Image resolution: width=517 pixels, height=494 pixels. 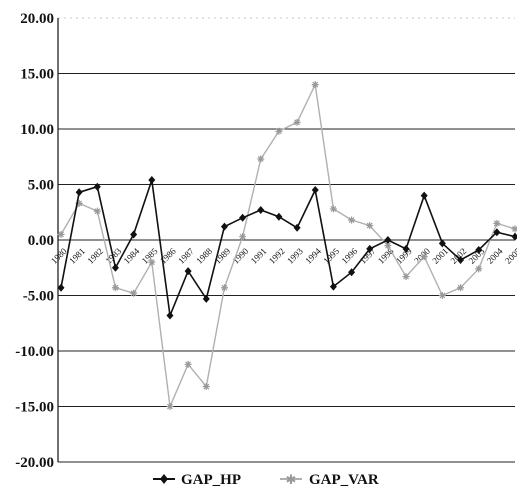 I want to click on x-tick-label: 2001, so click(x=440, y=256).